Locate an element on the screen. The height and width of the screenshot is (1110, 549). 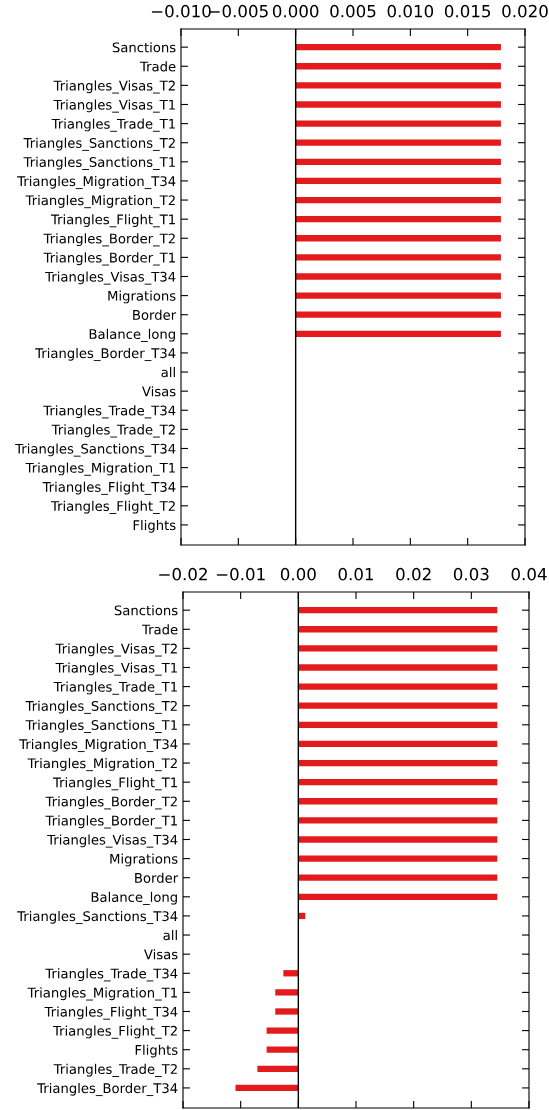
x-tick-label: −0.010 is located at coordinates (181, 11).